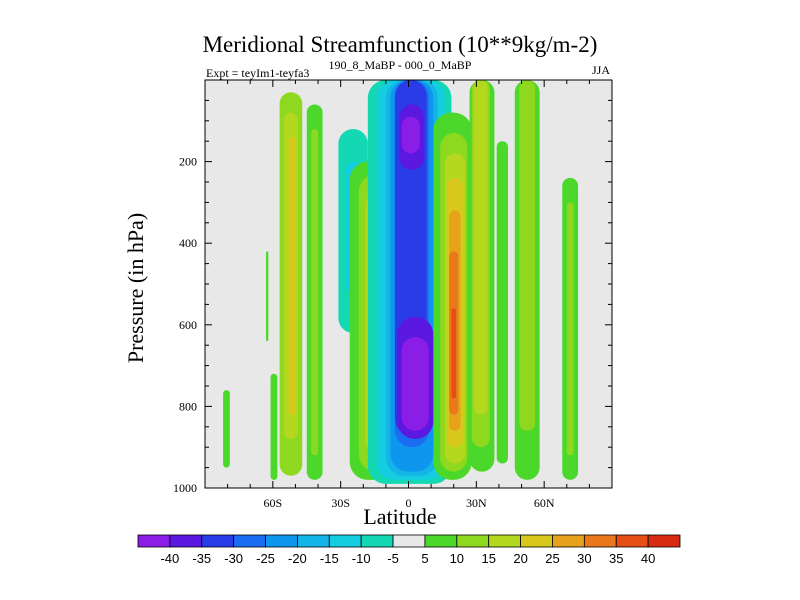 The height and width of the screenshot is (600, 800). I want to click on colorbar-label-0: -40, so click(169, 558).